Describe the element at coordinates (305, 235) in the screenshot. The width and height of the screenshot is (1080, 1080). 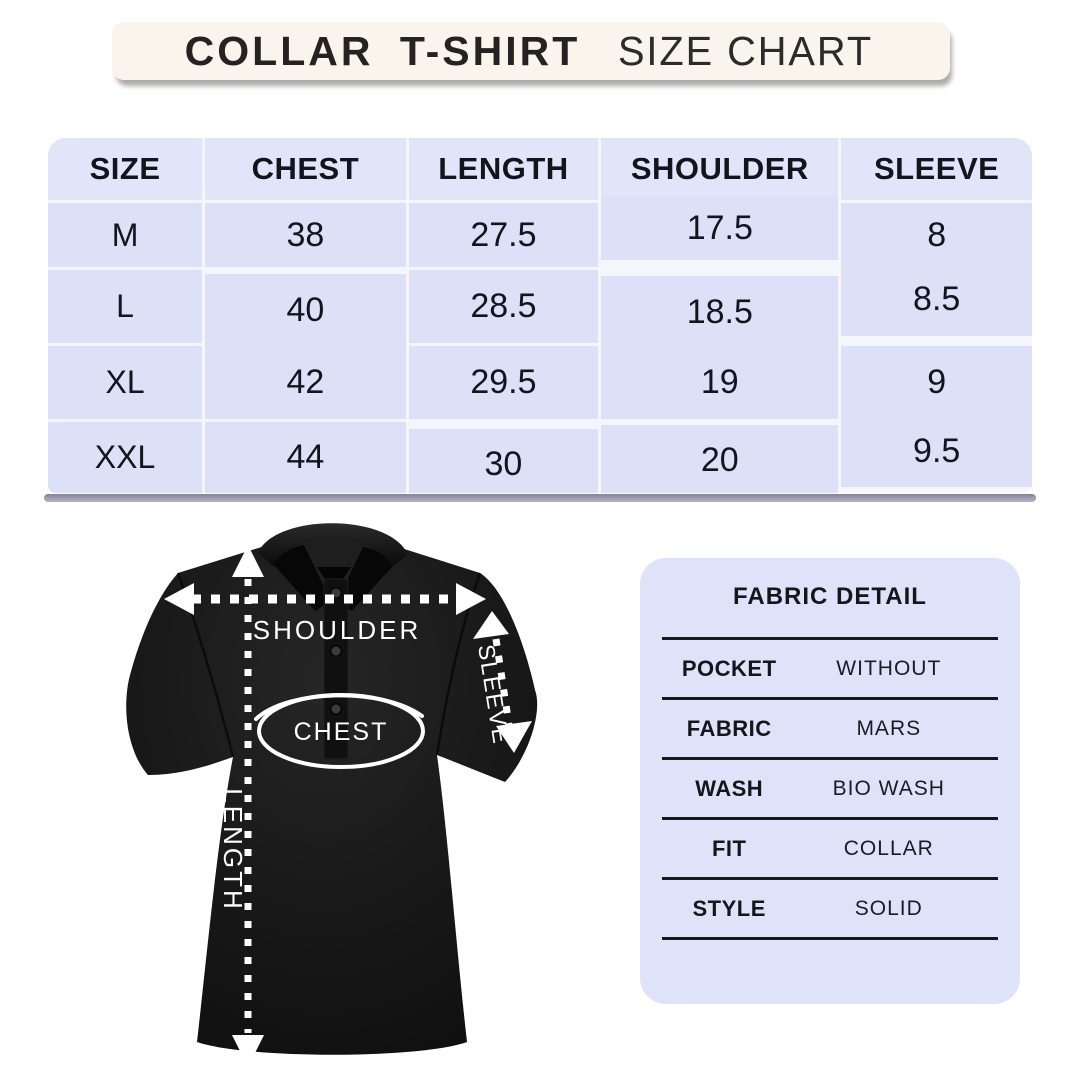
I see `value-cell: 38` at that location.